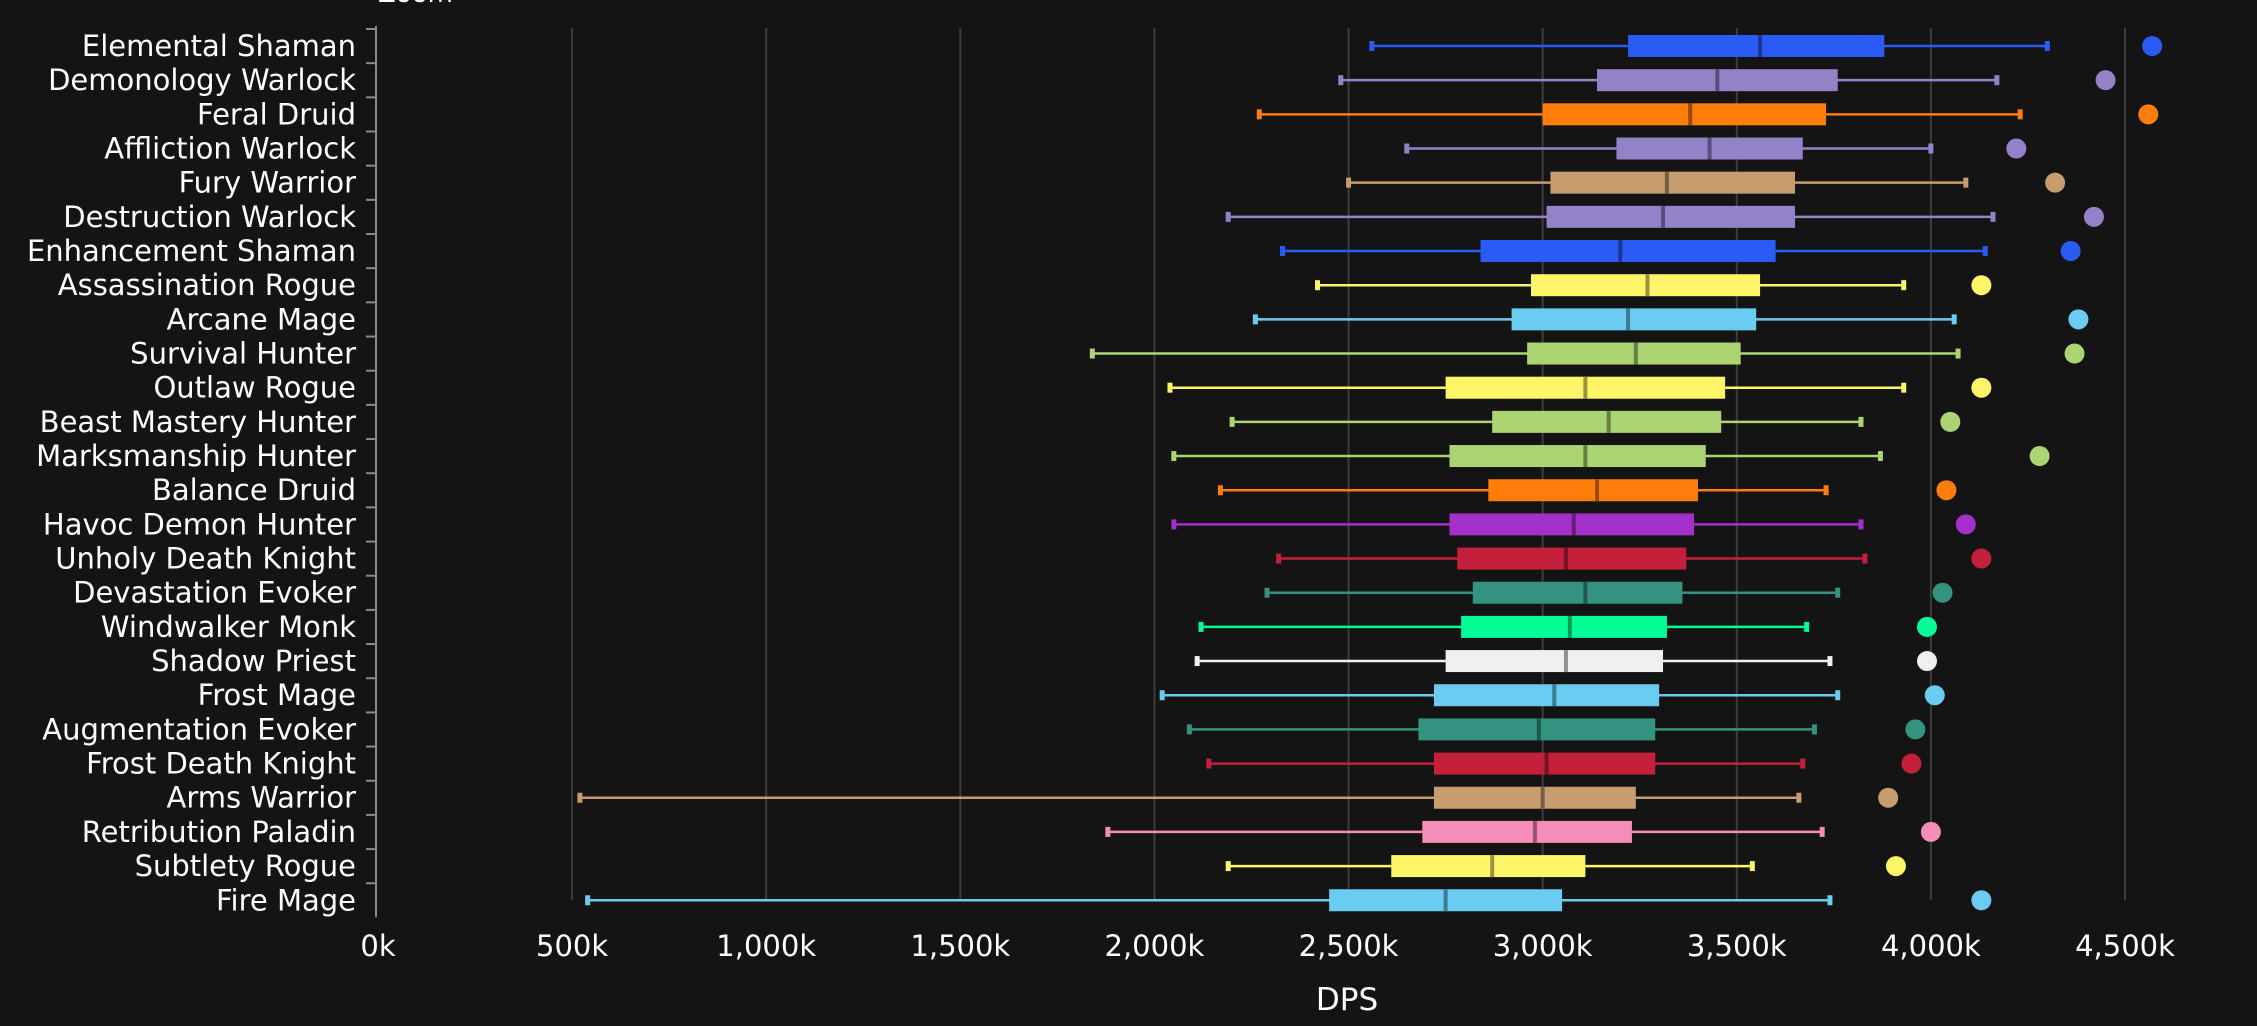  I want to click on class-label: Devastation Evoker, so click(214, 593).